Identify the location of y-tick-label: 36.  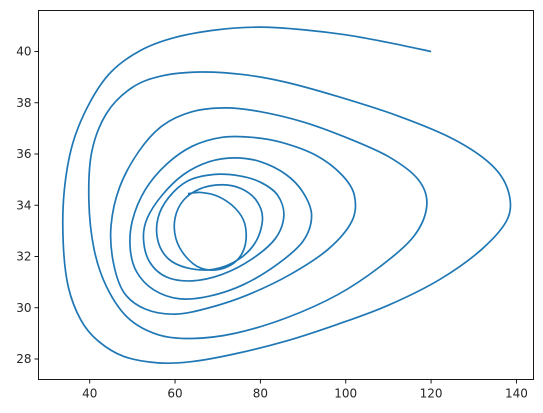
(23, 154).